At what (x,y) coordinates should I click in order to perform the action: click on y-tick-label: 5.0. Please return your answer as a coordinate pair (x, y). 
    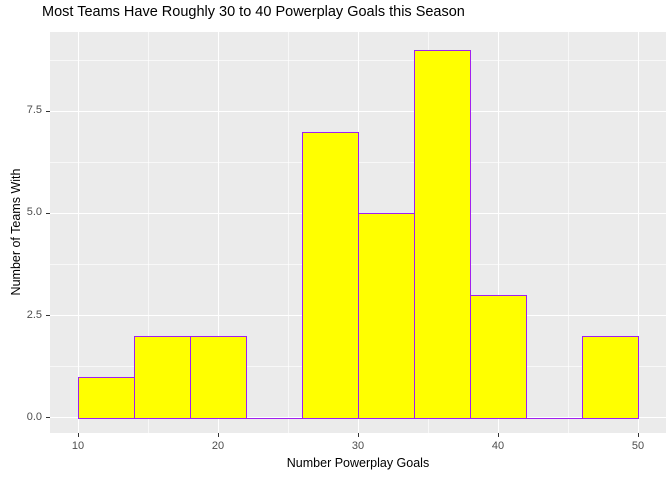
    Looking at the image, I should click on (34, 212).